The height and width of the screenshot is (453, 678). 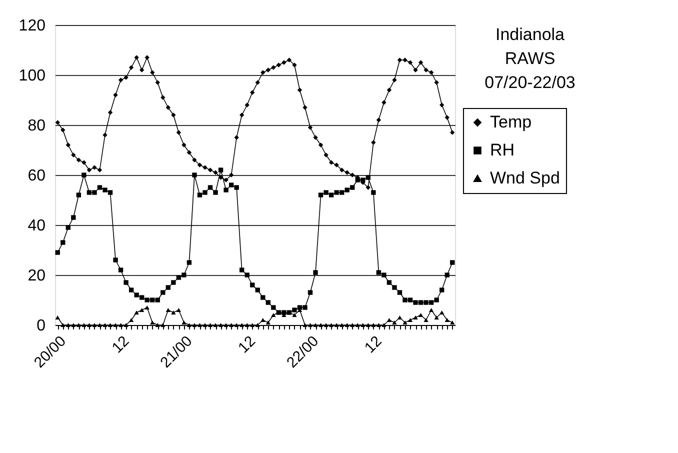 I want to click on y-tick-label: 40, so click(x=37, y=226).